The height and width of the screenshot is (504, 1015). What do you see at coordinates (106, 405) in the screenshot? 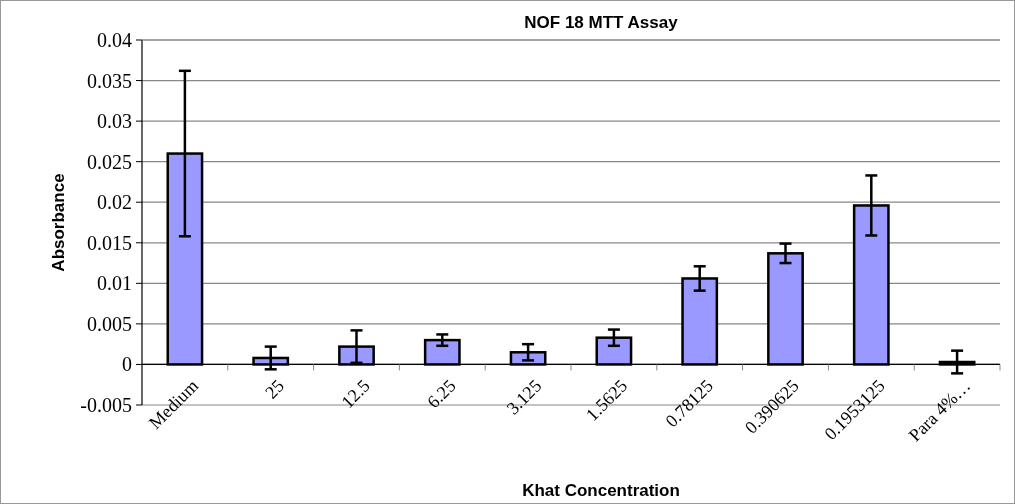
I see `y-tick-label: -0.005` at bounding box center [106, 405].